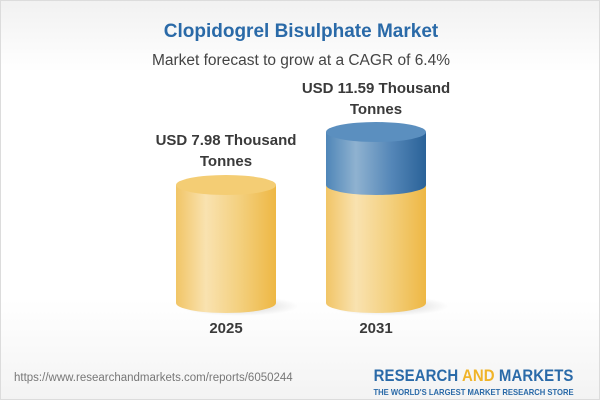 The width and height of the screenshot is (600, 400). What do you see at coordinates (376, 99) in the screenshot?
I see `value-label-2031: USD 11.59 Thousand Tonnes` at bounding box center [376, 99].